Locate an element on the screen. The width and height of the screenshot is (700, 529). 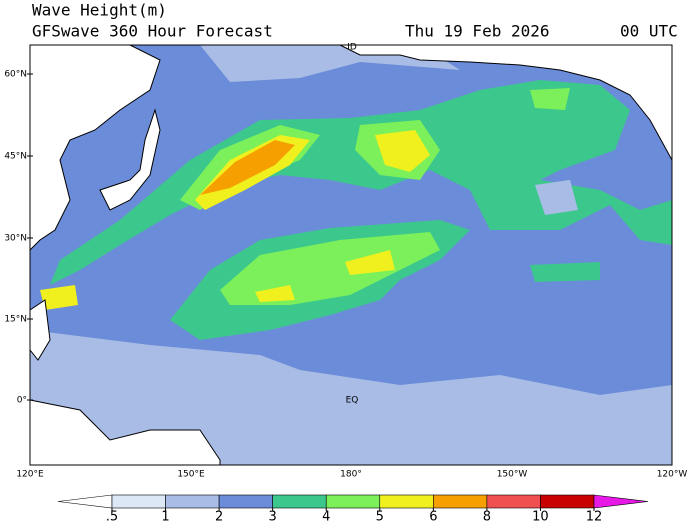
colorbar-label: 12 is located at coordinates (594, 517).